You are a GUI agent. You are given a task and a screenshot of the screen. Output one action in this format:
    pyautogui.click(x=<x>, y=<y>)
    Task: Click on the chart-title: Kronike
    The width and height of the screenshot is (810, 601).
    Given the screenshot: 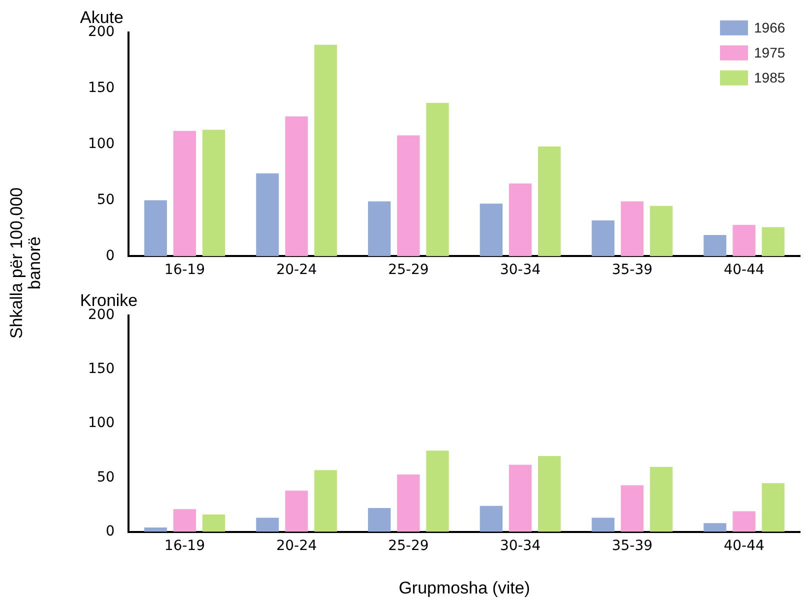 What is the action you would take?
    pyautogui.click(x=109, y=300)
    